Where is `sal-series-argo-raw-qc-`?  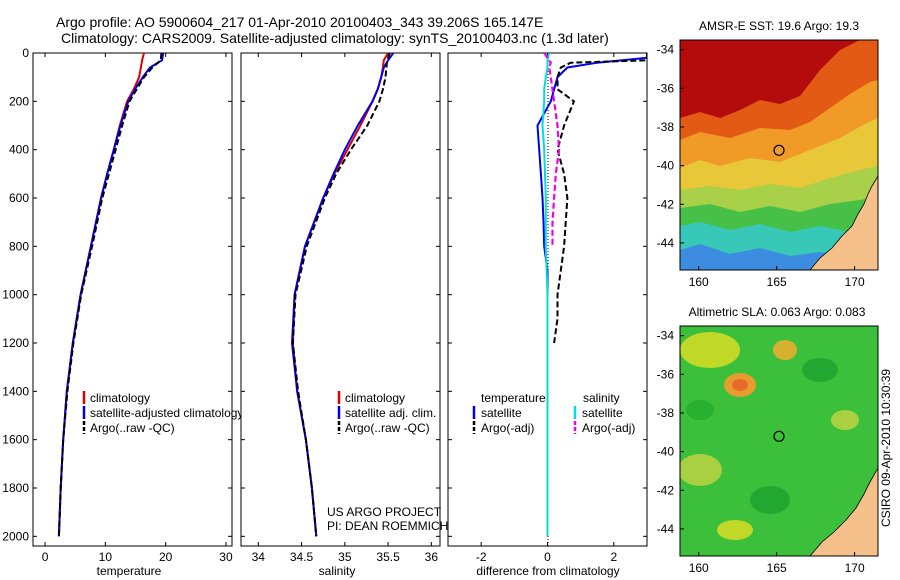
sal-series-argo-raw-qc- is located at coordinates (341, 295).